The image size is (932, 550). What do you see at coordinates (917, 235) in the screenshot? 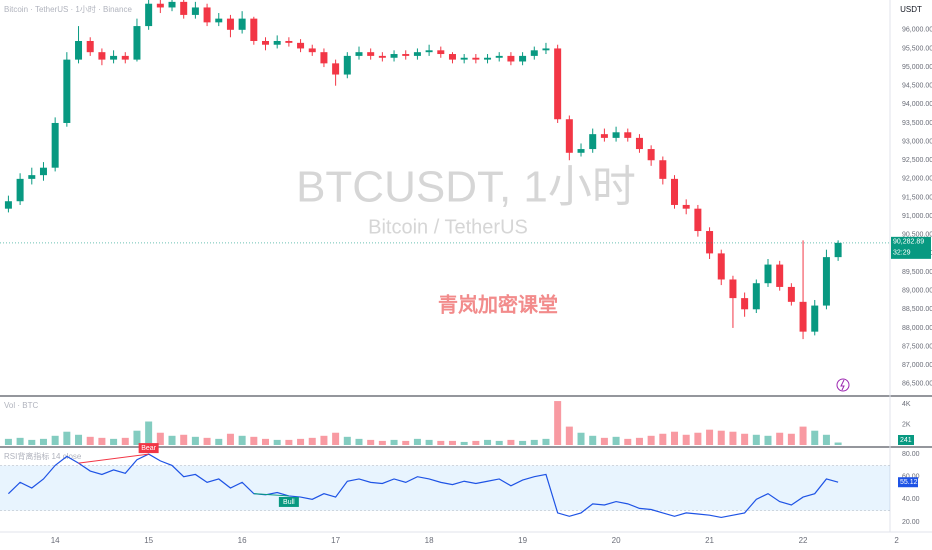
I see `y-tick-label: 90,500.00` at bounding box center [917, 235].